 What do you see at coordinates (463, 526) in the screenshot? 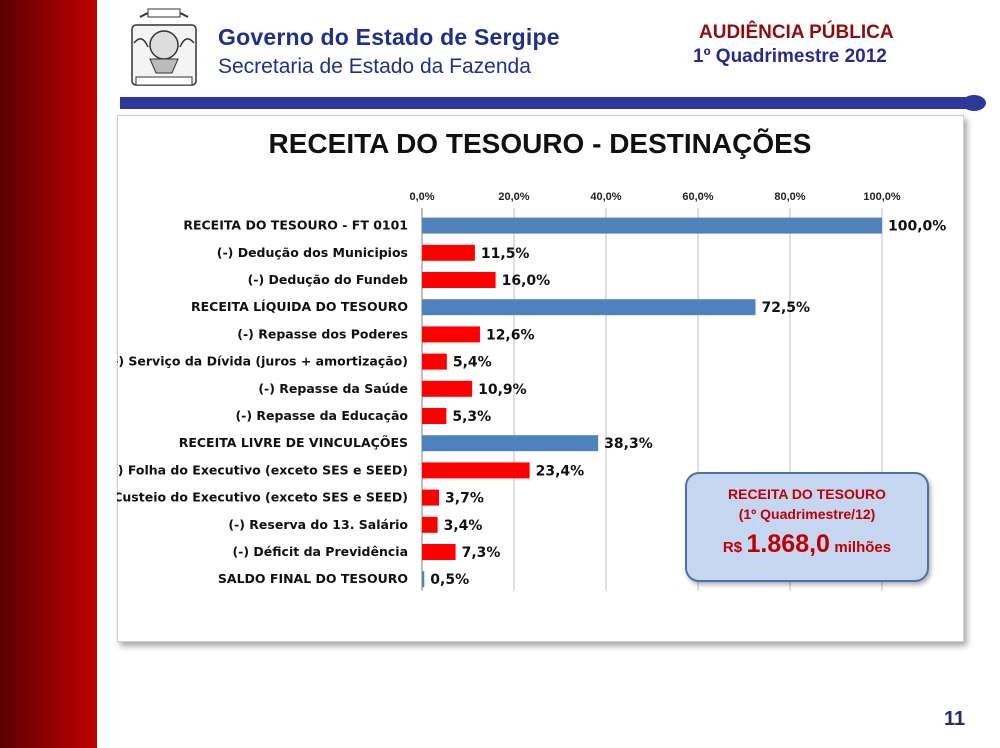
I see `data-label: 3,4%` at bounding box center [463, 526].